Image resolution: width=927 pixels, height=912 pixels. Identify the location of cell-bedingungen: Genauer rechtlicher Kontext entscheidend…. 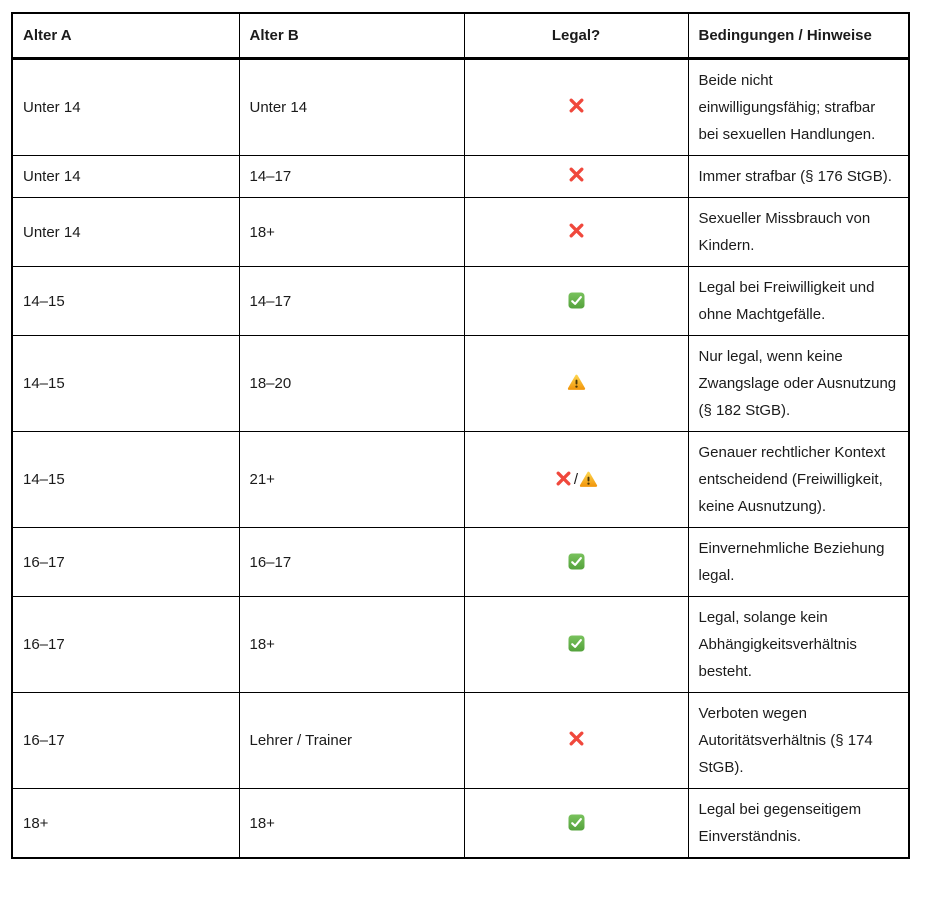
(798, 479).